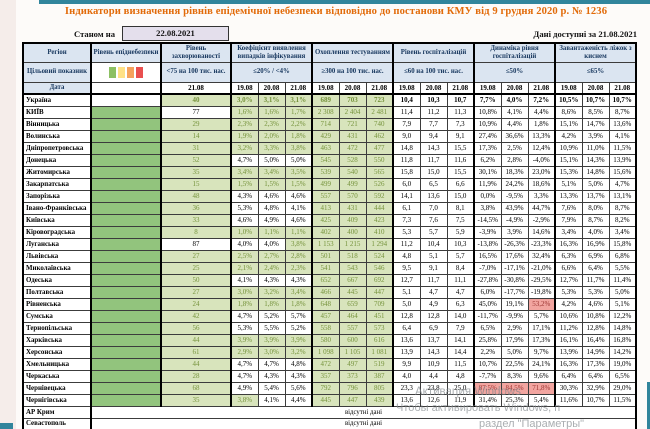 The width and height of the screenshot is (650, 429). Describe the element at coordinates (595, 328) in the screenshot. I see `beds-value-cell: 12,8%` at that location.